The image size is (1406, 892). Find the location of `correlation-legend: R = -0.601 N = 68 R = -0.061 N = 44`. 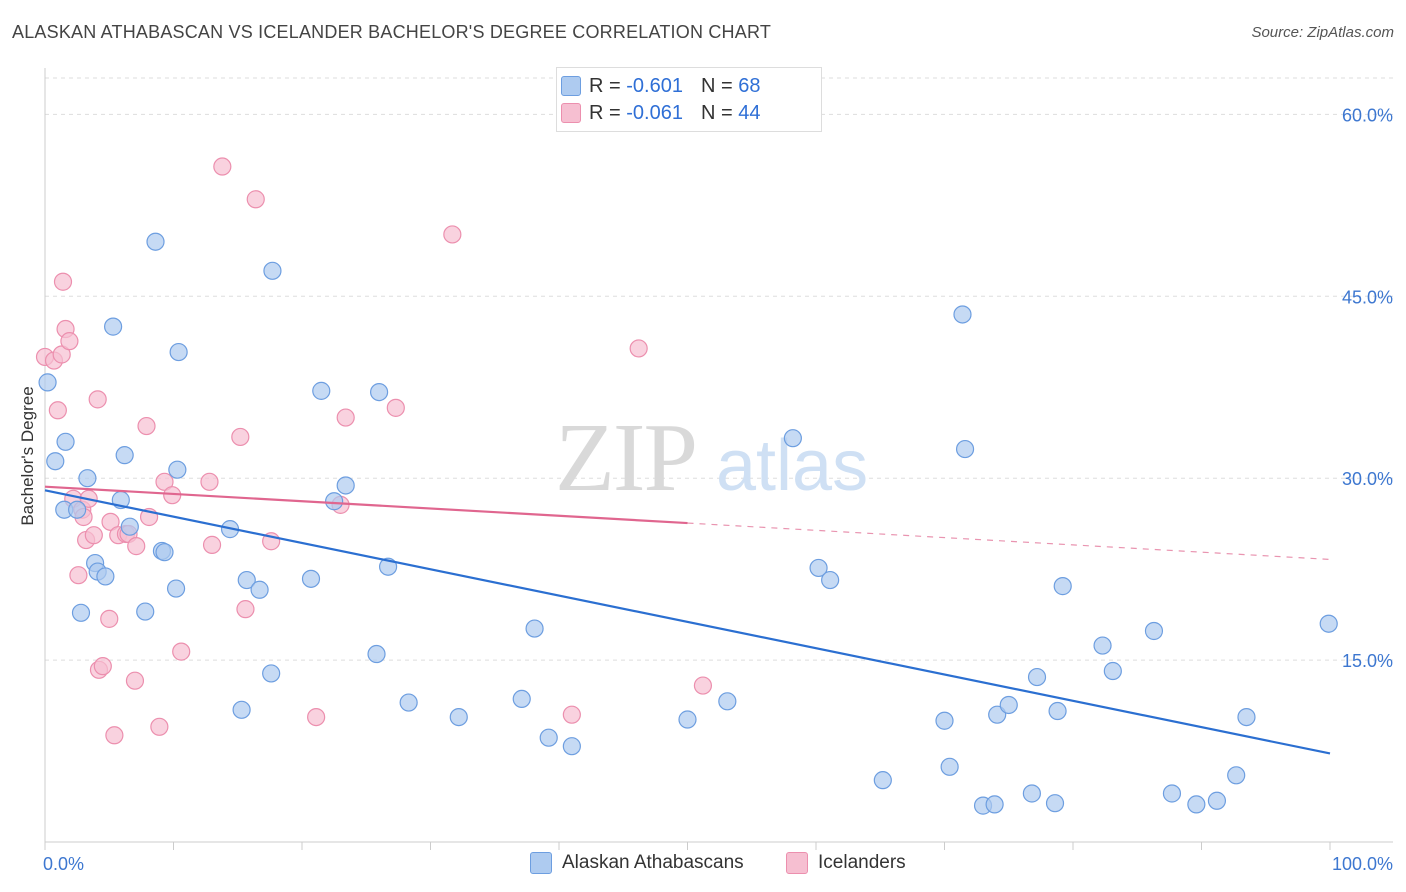

correlation-legend: R = -0.601 N = 68 R = -0.061 N = 44 is located at coordinates (689, 99).